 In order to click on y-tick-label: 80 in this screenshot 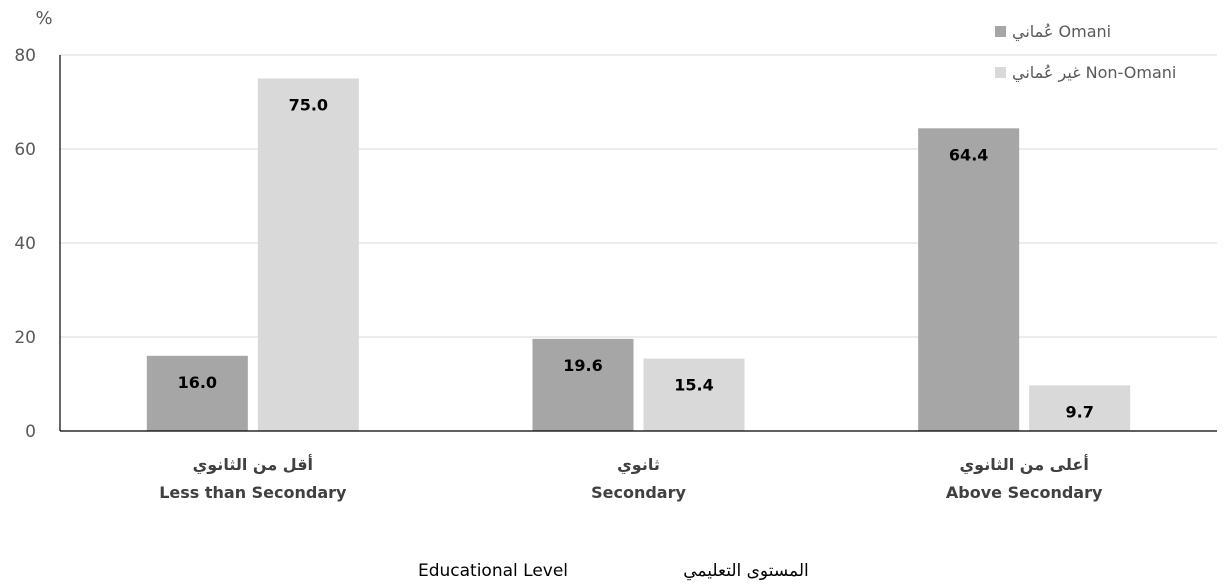, I will do `click(25, 56)`.